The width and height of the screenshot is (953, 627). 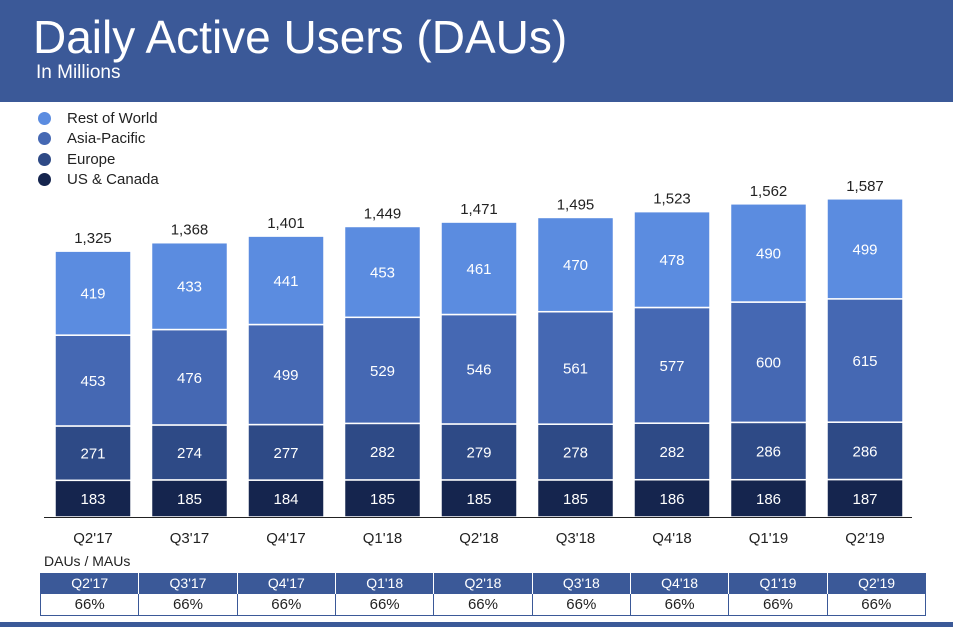 I want to click on legend-label: Rest of World, so click(x=112, y=118).